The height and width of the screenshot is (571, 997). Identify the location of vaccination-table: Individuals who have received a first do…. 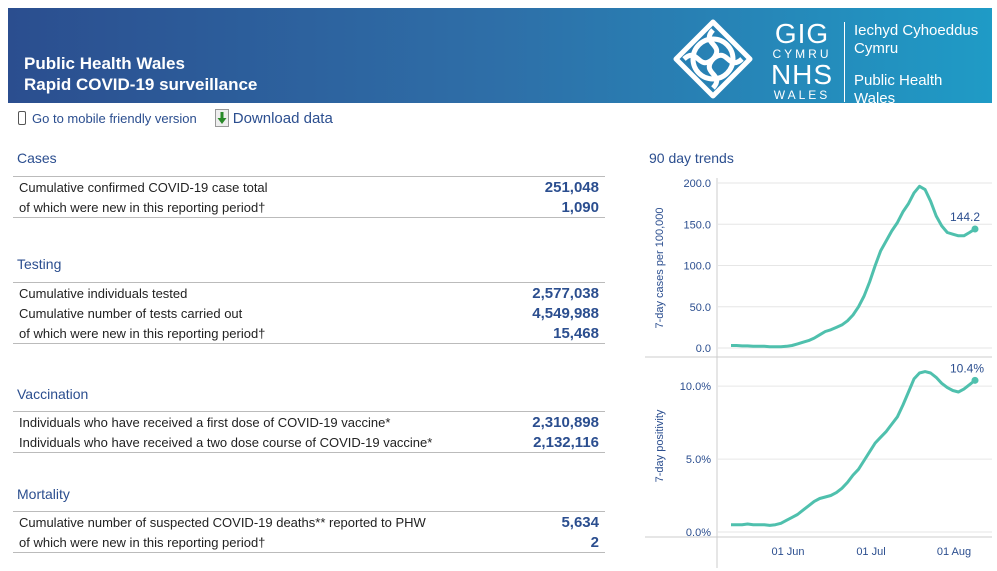
(309, 432).